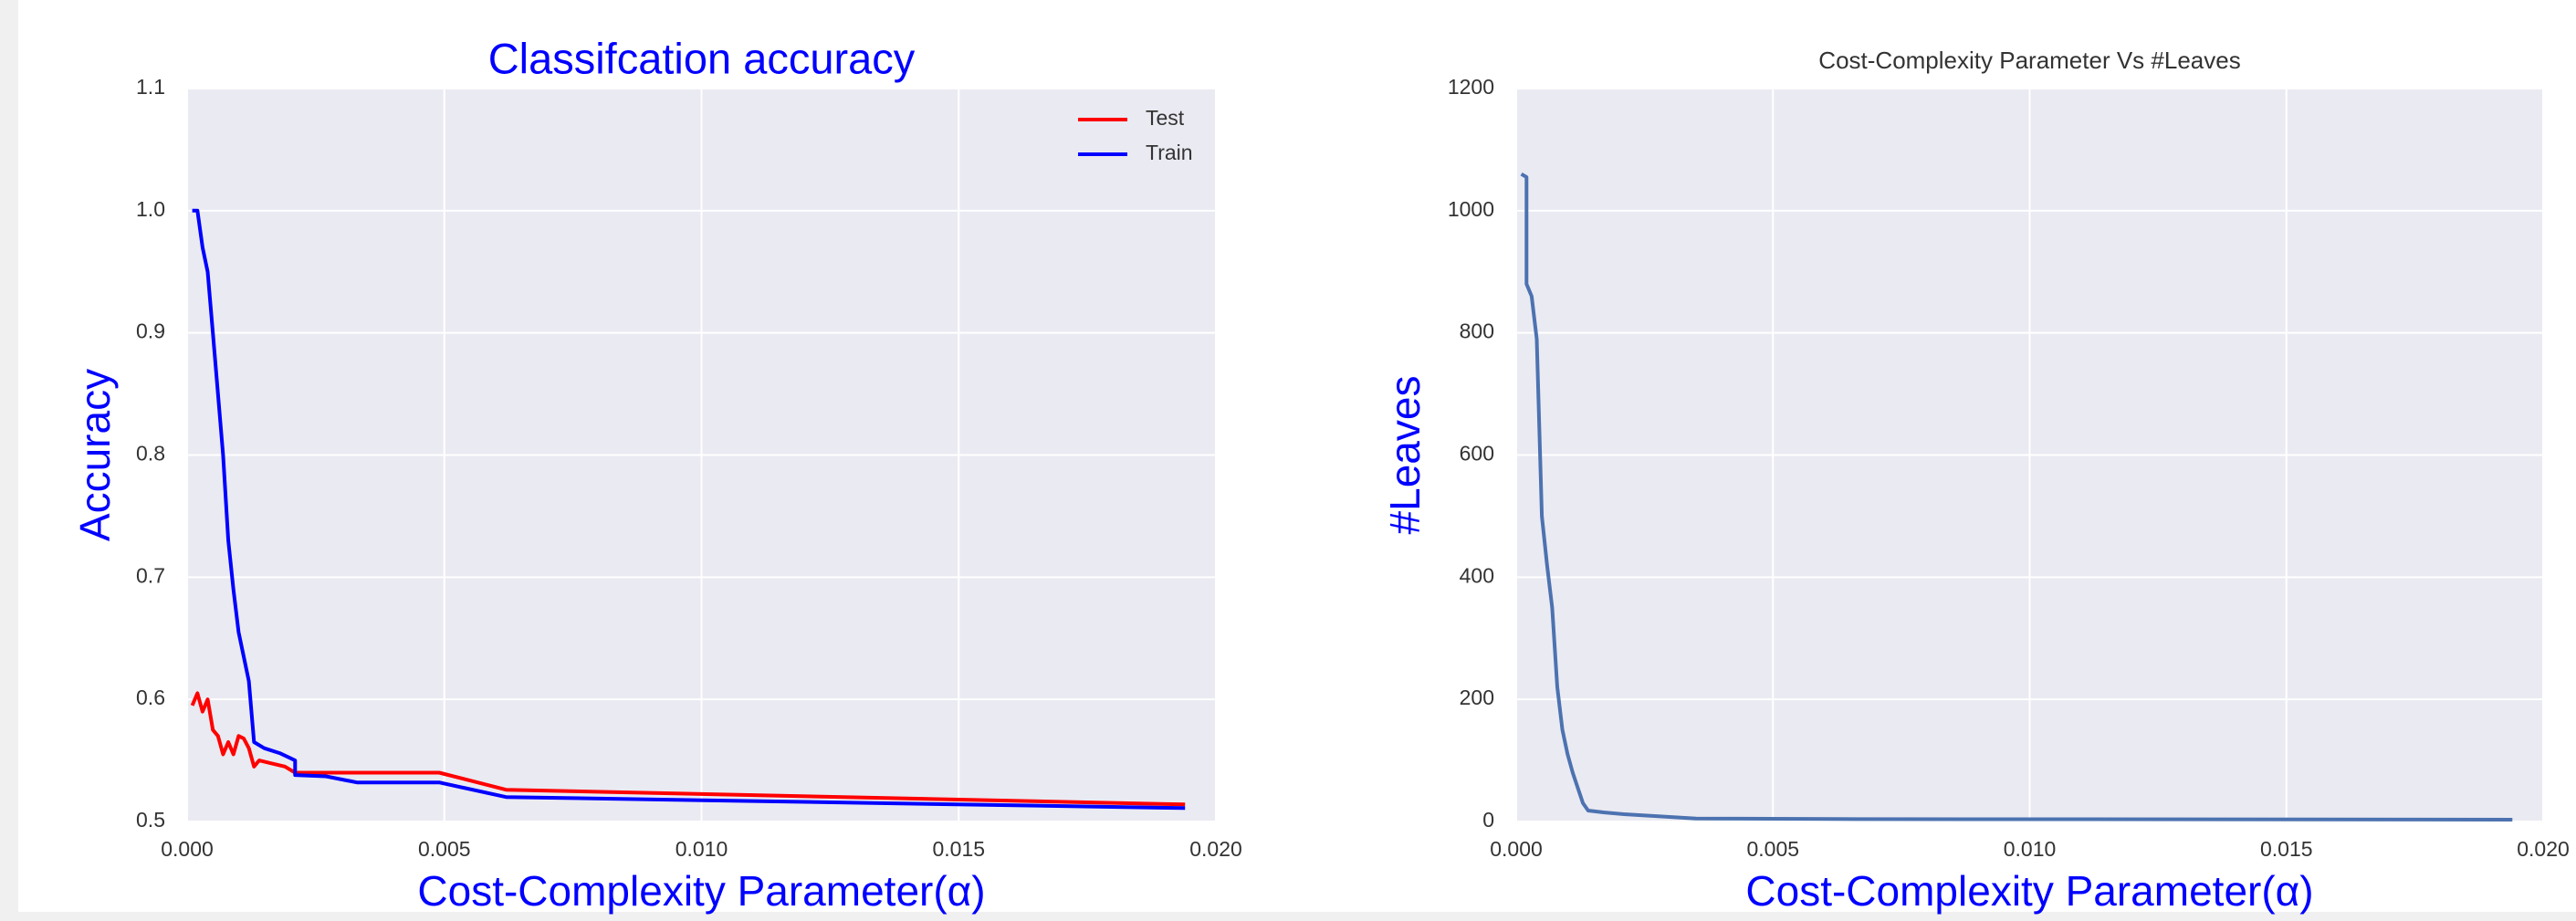 The height and width of the screenshot is (921, 2576). What do you see at coordinates (150, 454) in the screenshot?
I see `y-tick-label: 0.8` at bounding box center [150, 454].